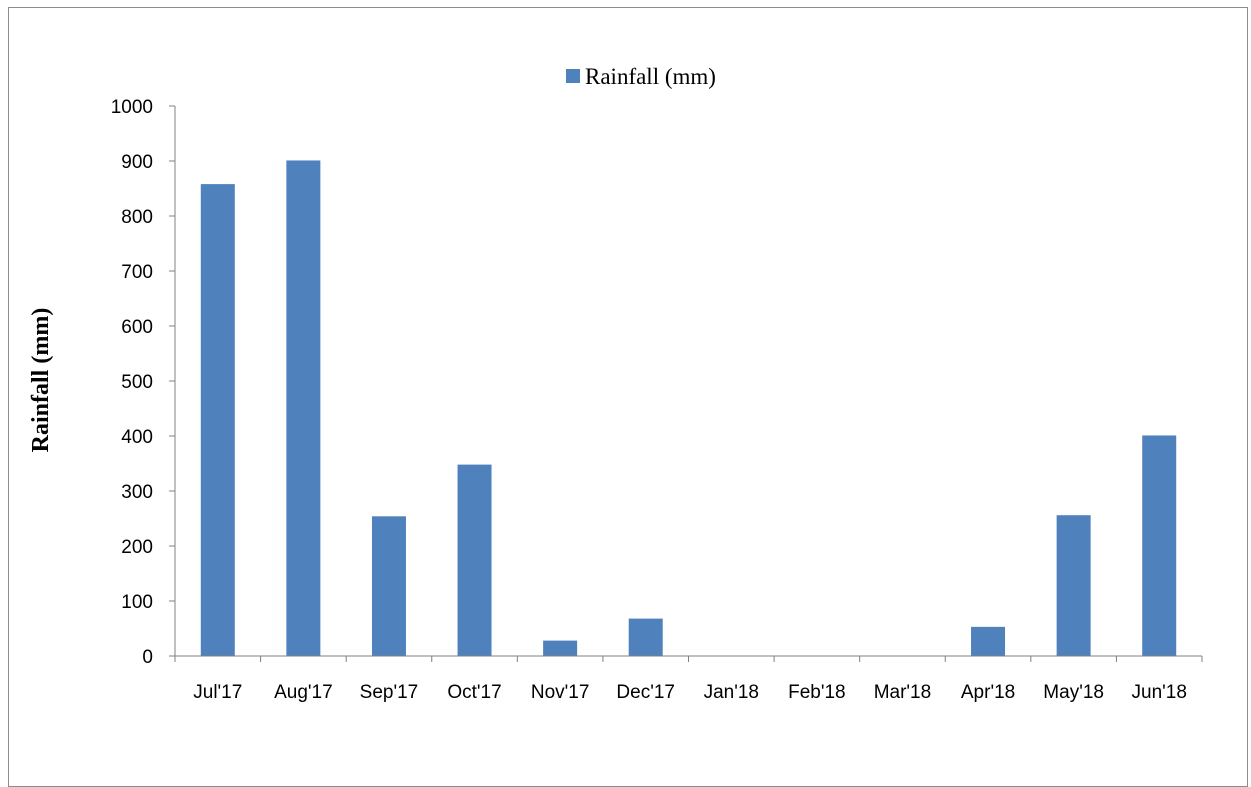 The height and width of the screenshot is (787, 1251). Describe the element at coordinates (1159, 692) in the screenshot. I see `x-tick-label: Jun'18` at that location.